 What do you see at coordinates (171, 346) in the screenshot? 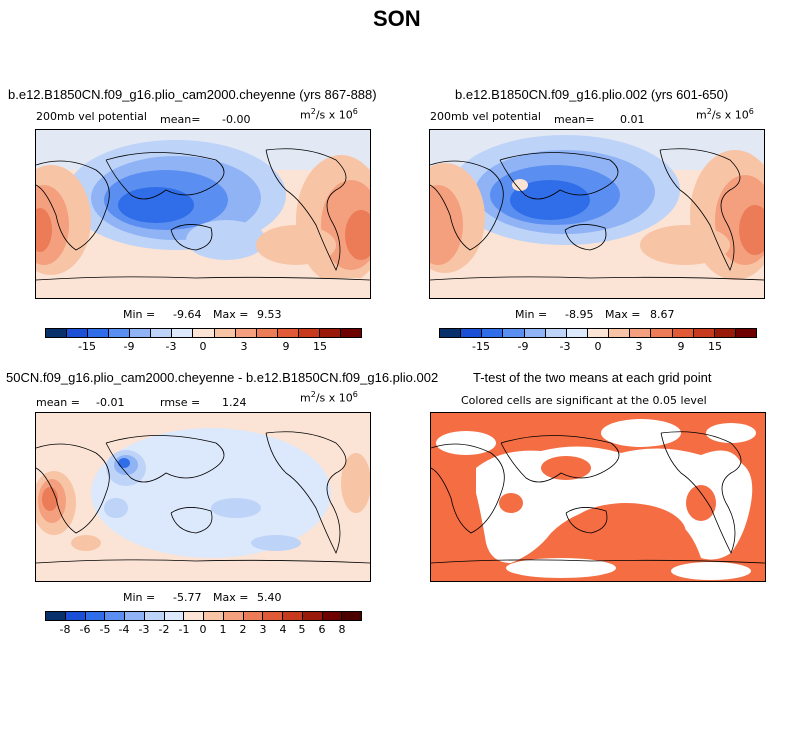
I see `panel1-tick: -3` at bounding box center [171, 346].